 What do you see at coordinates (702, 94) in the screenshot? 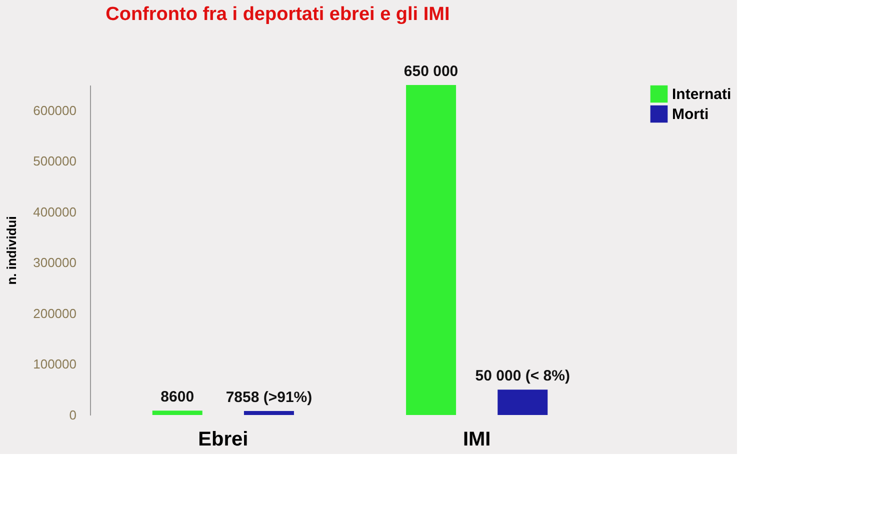
I see `legend-label: Internati` at bounding box center [702, 94].